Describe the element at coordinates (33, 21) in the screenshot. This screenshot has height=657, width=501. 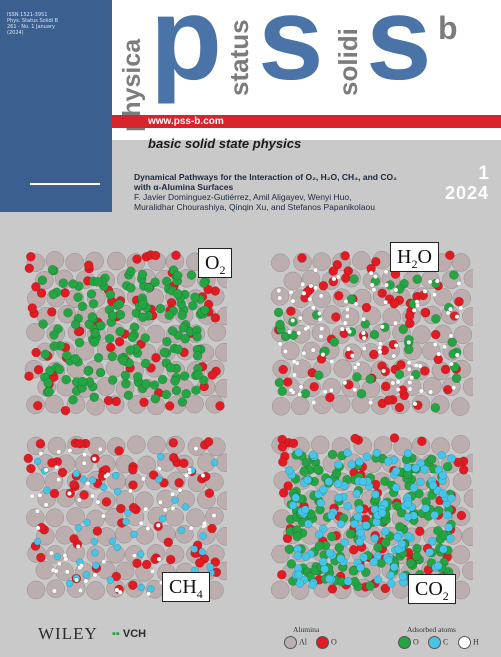
I see `issn-line: Phys. Status Solidi B` at that location.